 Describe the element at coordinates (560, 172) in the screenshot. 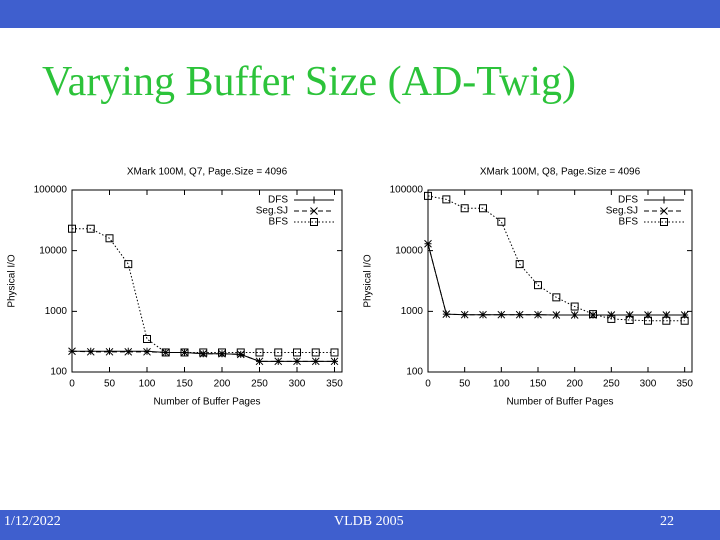

I see `chart-title: XMark 100M, Q8, Page.Size = 4096` at that location.